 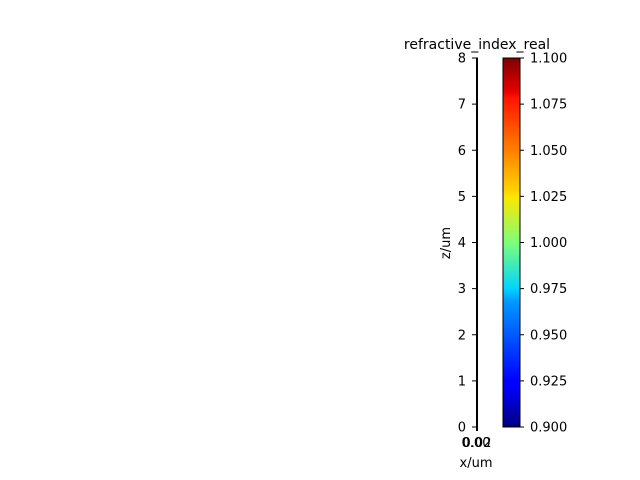 I want to click on x-axis-ticks: 0.000.02, so click(x=477, y=439).